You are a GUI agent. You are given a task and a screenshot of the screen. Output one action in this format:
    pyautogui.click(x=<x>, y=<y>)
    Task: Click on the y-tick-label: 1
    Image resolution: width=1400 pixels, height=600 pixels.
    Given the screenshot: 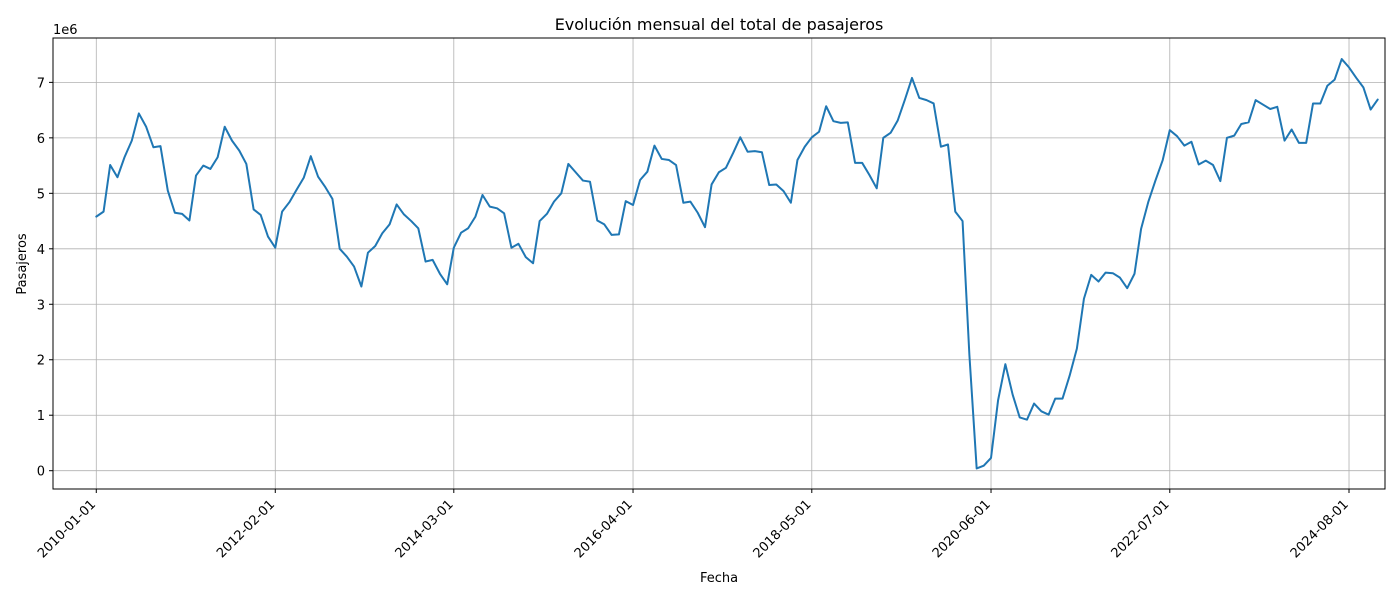 What is the action you would take?
    pyautogui.click(x=41, y=416)
    